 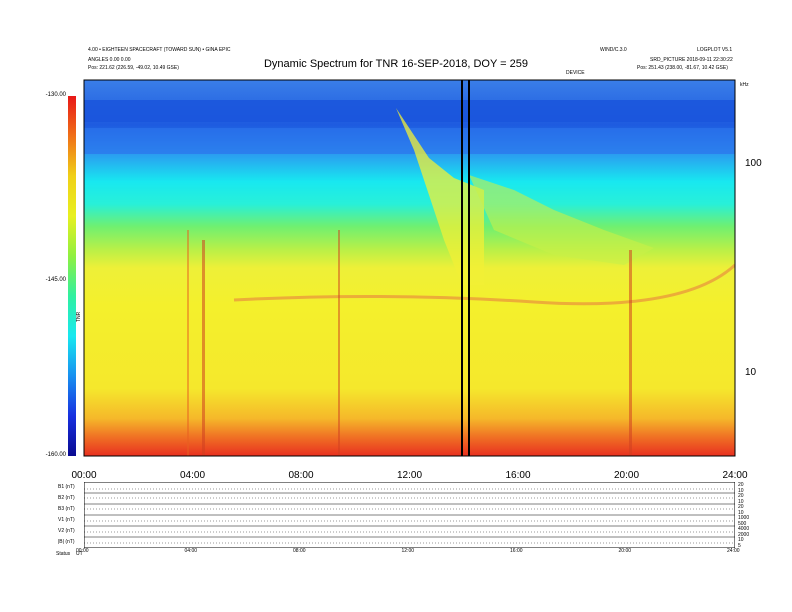 I want to click on footer-status: Status, so click(x=63, y=554).